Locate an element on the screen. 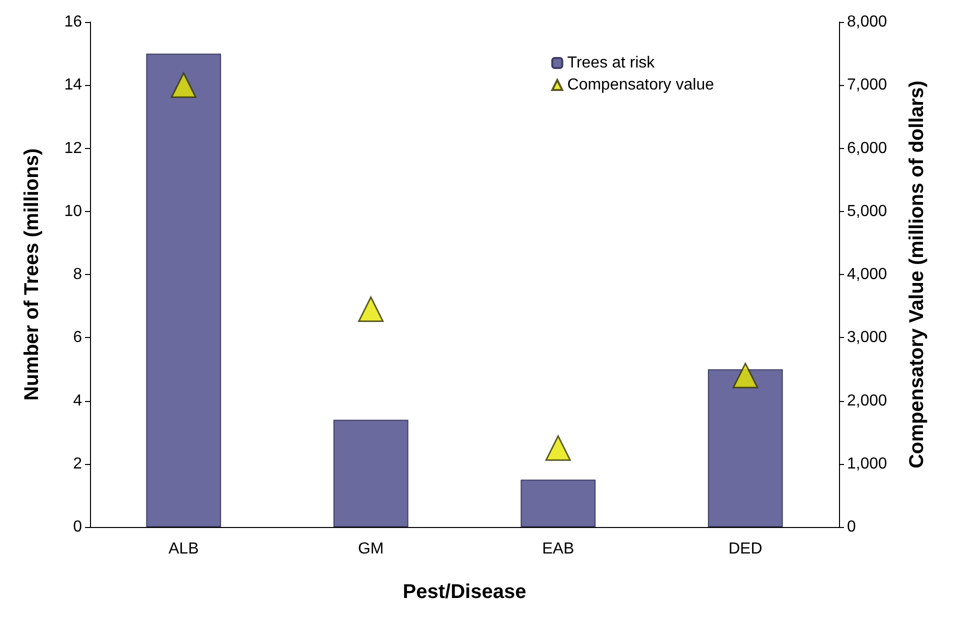  y-tick-label: 0 is located at coordinates (77, 527).